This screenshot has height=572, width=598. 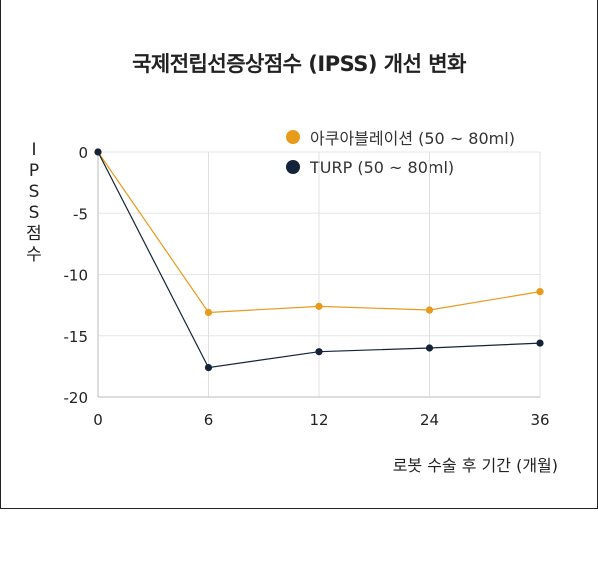 What do you see at coordinates (209, 420) in the screenshot?
I see `x-tick-label: 6` at bounding box center [209, 420].